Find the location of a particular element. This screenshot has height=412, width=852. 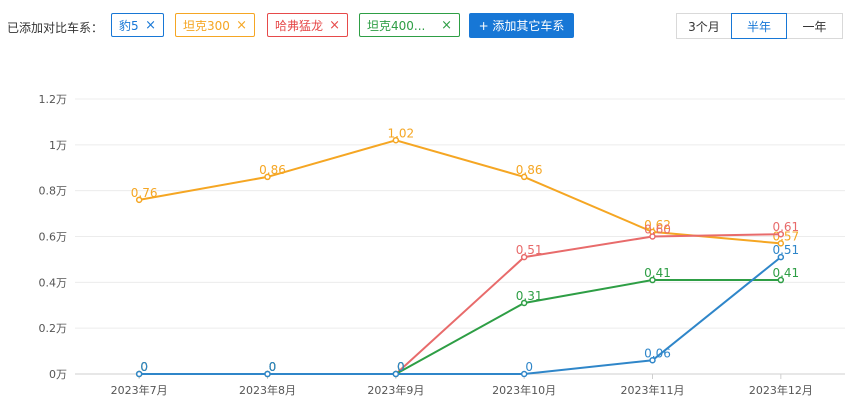

series-tag-bao5: 豹5 × is located at coordinates (137, 25).